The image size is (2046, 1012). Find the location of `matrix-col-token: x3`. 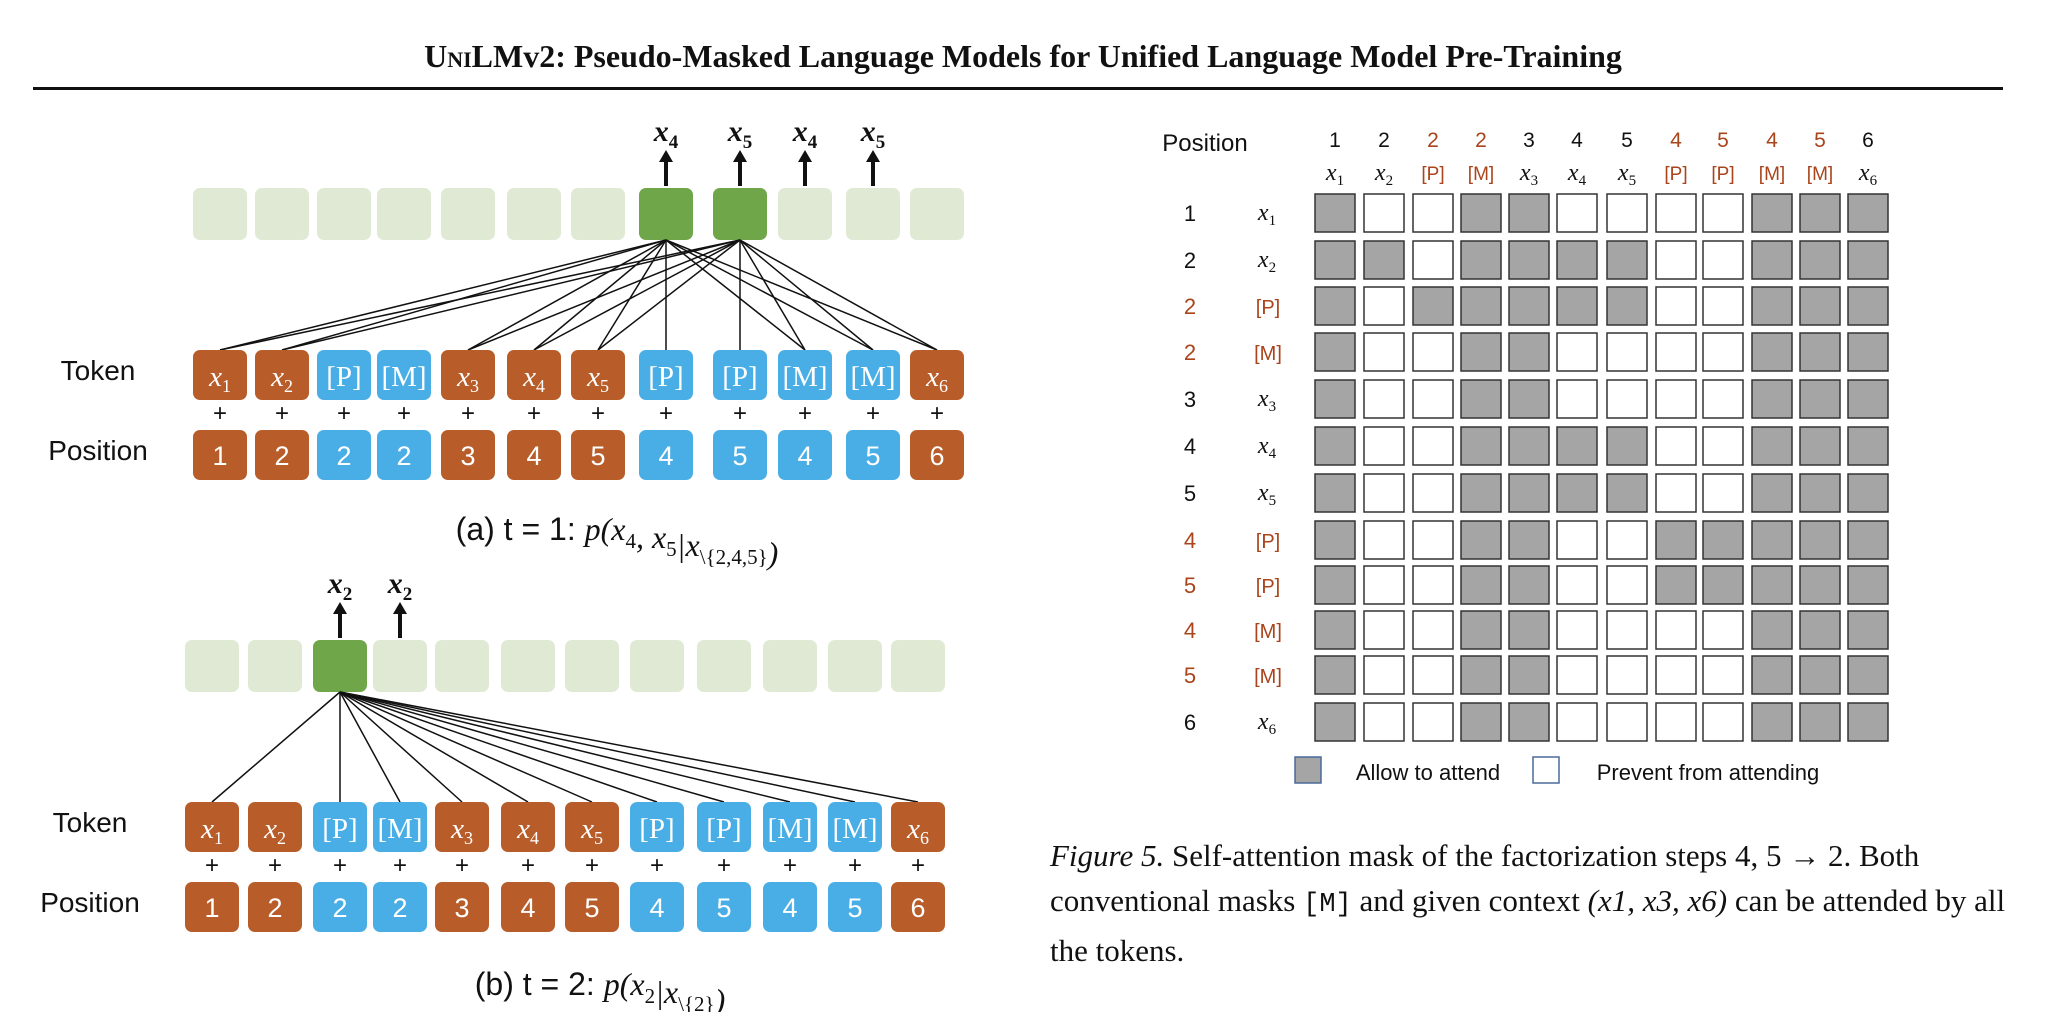

matrix-col-token: x3 is located at coordinates (1528, 174).